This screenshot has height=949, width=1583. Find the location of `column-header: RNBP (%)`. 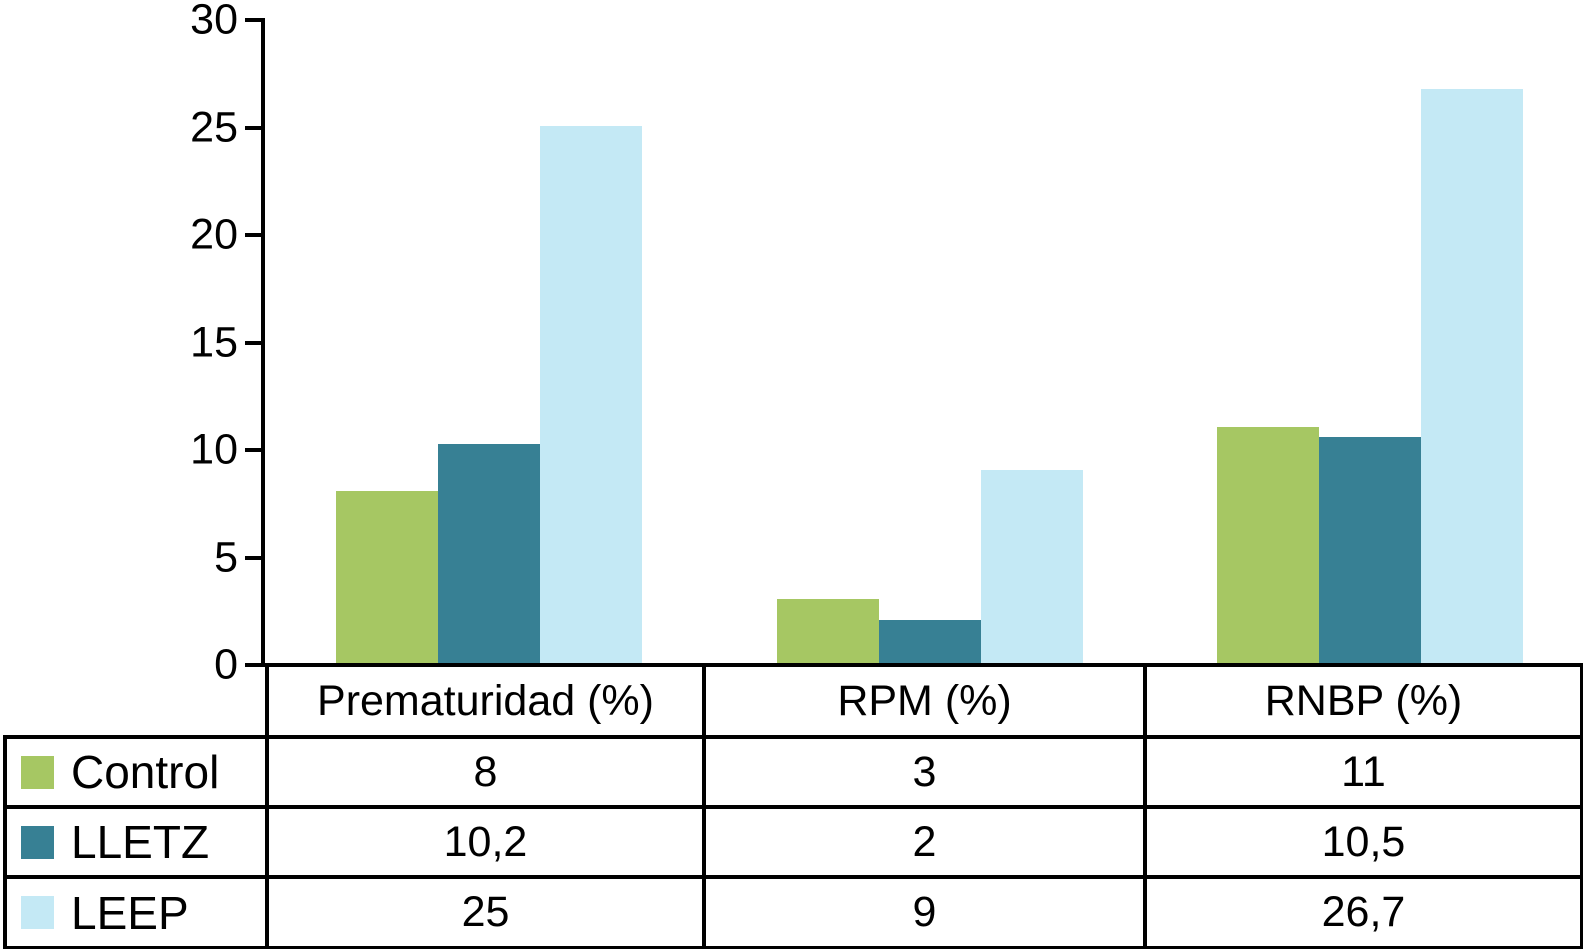

column-header: RNBP (%) is located at coordinates (1363, 701).